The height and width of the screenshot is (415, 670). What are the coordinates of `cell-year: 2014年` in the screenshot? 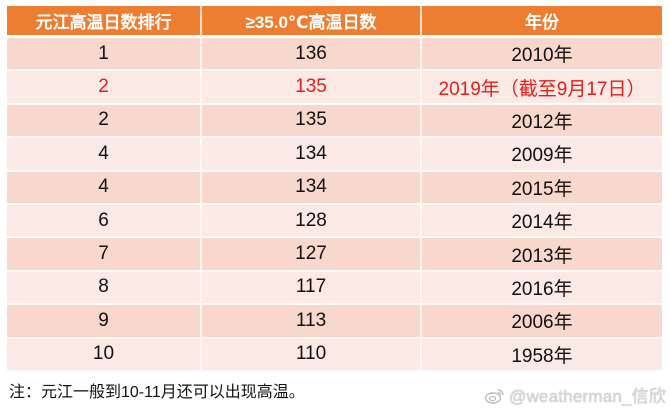 It's located at (542, 222).